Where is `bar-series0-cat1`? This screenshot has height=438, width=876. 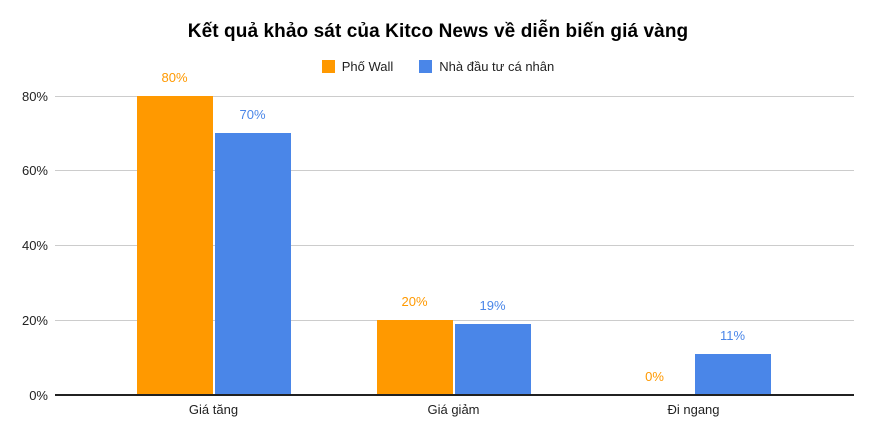
bar-series0-cat1 is located at coordinates (414, 357).